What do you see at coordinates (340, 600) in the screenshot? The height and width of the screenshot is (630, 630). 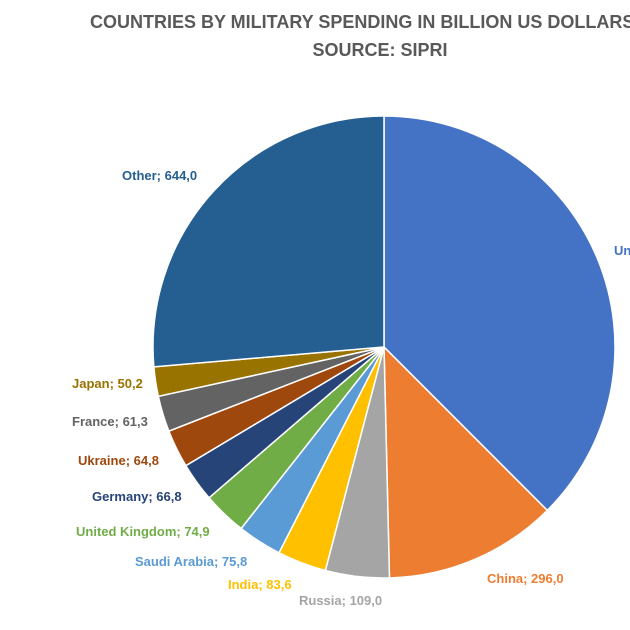 I see `slice-label-russia: Russia; 109,0` at bounding box center [340, 600].